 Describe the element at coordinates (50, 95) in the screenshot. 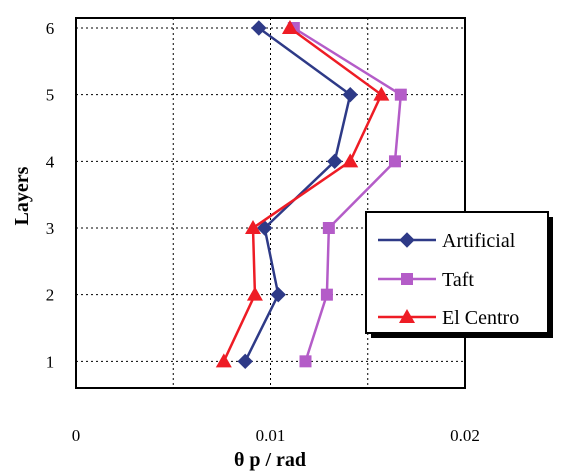

I see `y-tick-label: 5` at that location.